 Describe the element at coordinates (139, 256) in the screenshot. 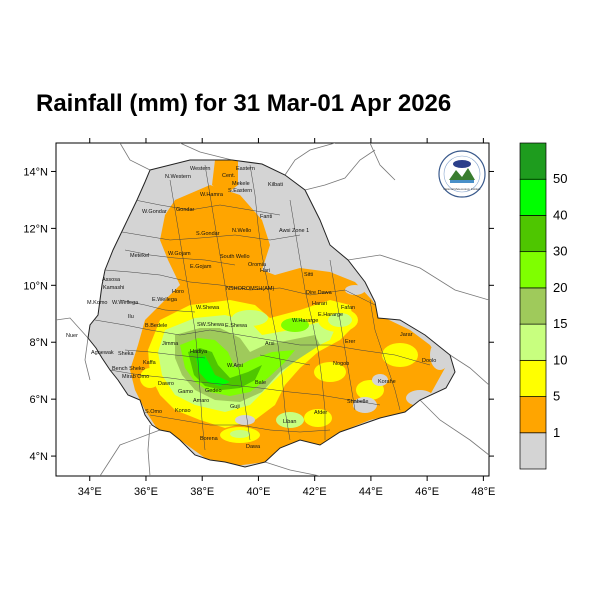

I see `region-label: Metekel` at that location.